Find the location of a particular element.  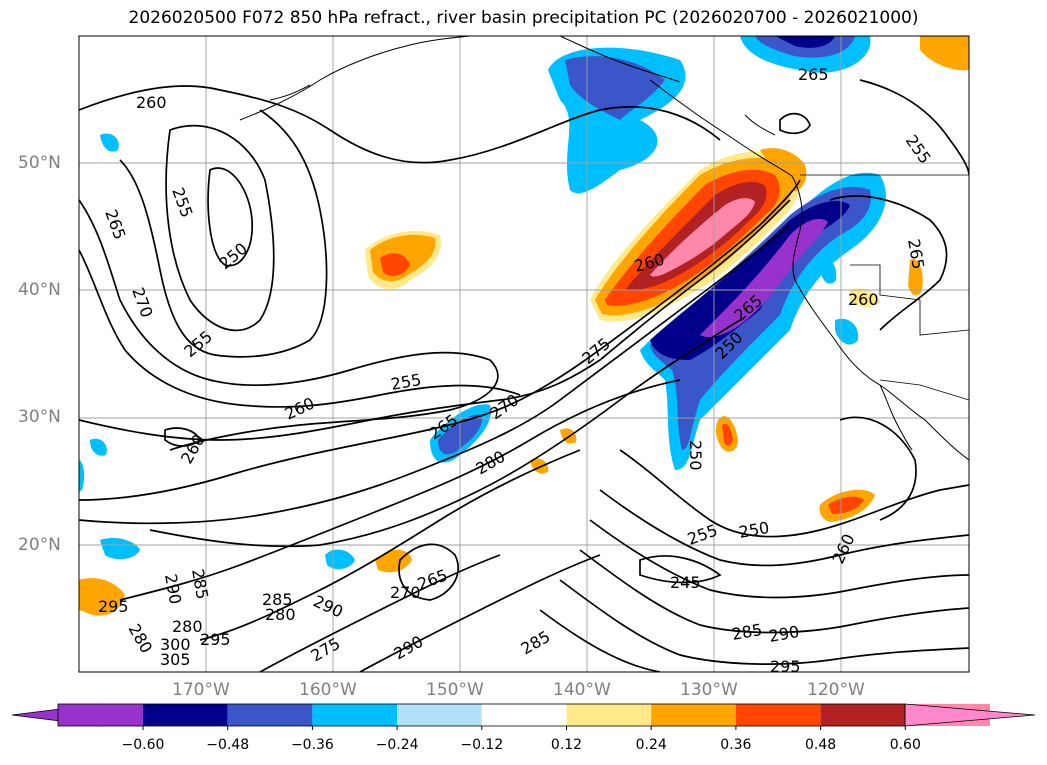

colorbar-tick-label: 0.60 is located at coordinates (905, 745).